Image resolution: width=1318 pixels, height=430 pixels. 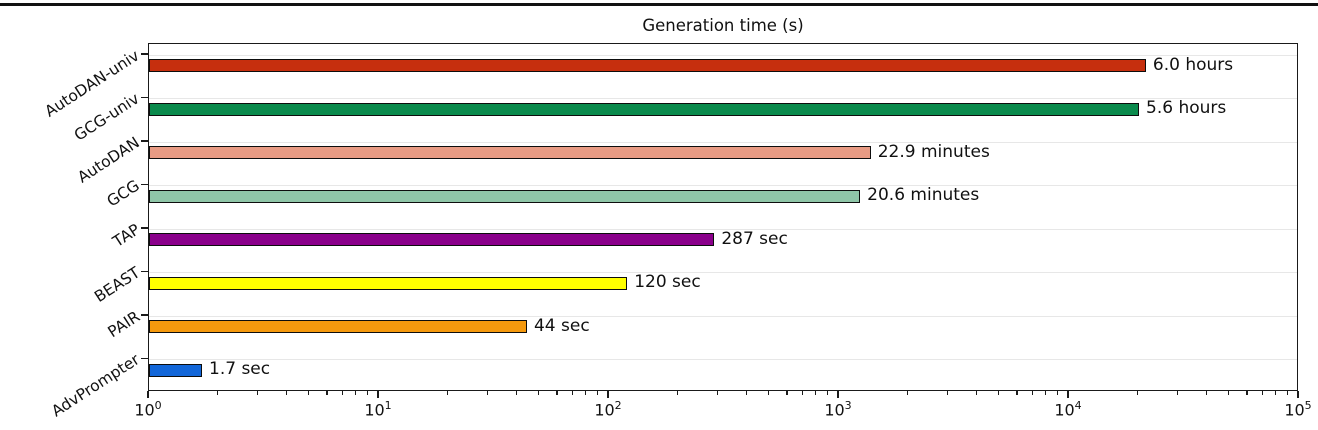 What do you see at coordinates (667, 282) in the screenshot?
I see `bar-value-label: 120 sec` at bounding box center [667, 282].